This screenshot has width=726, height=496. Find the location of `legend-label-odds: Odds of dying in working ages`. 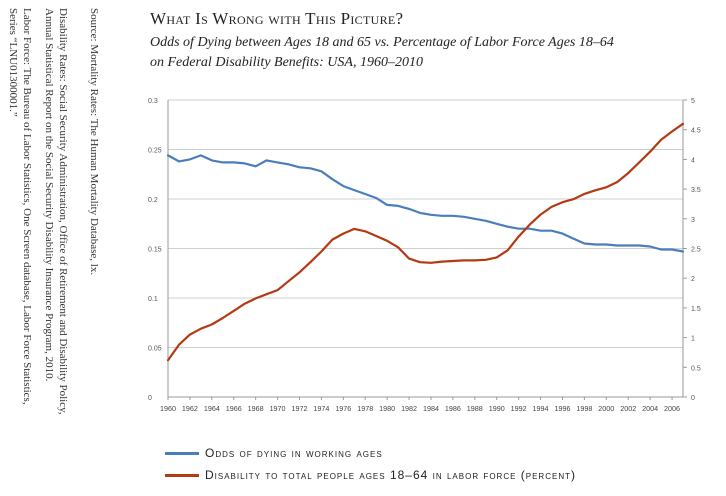

legend-label-odds: Odds of dying in working ages is located at coordinates (294, 453).